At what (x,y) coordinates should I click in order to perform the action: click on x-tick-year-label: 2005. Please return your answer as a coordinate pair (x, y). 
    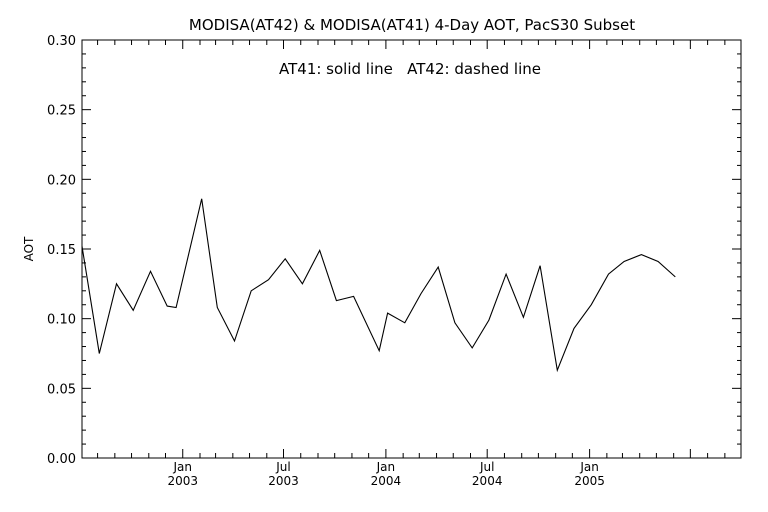
    Looking at the image, I should click on (589, 481).